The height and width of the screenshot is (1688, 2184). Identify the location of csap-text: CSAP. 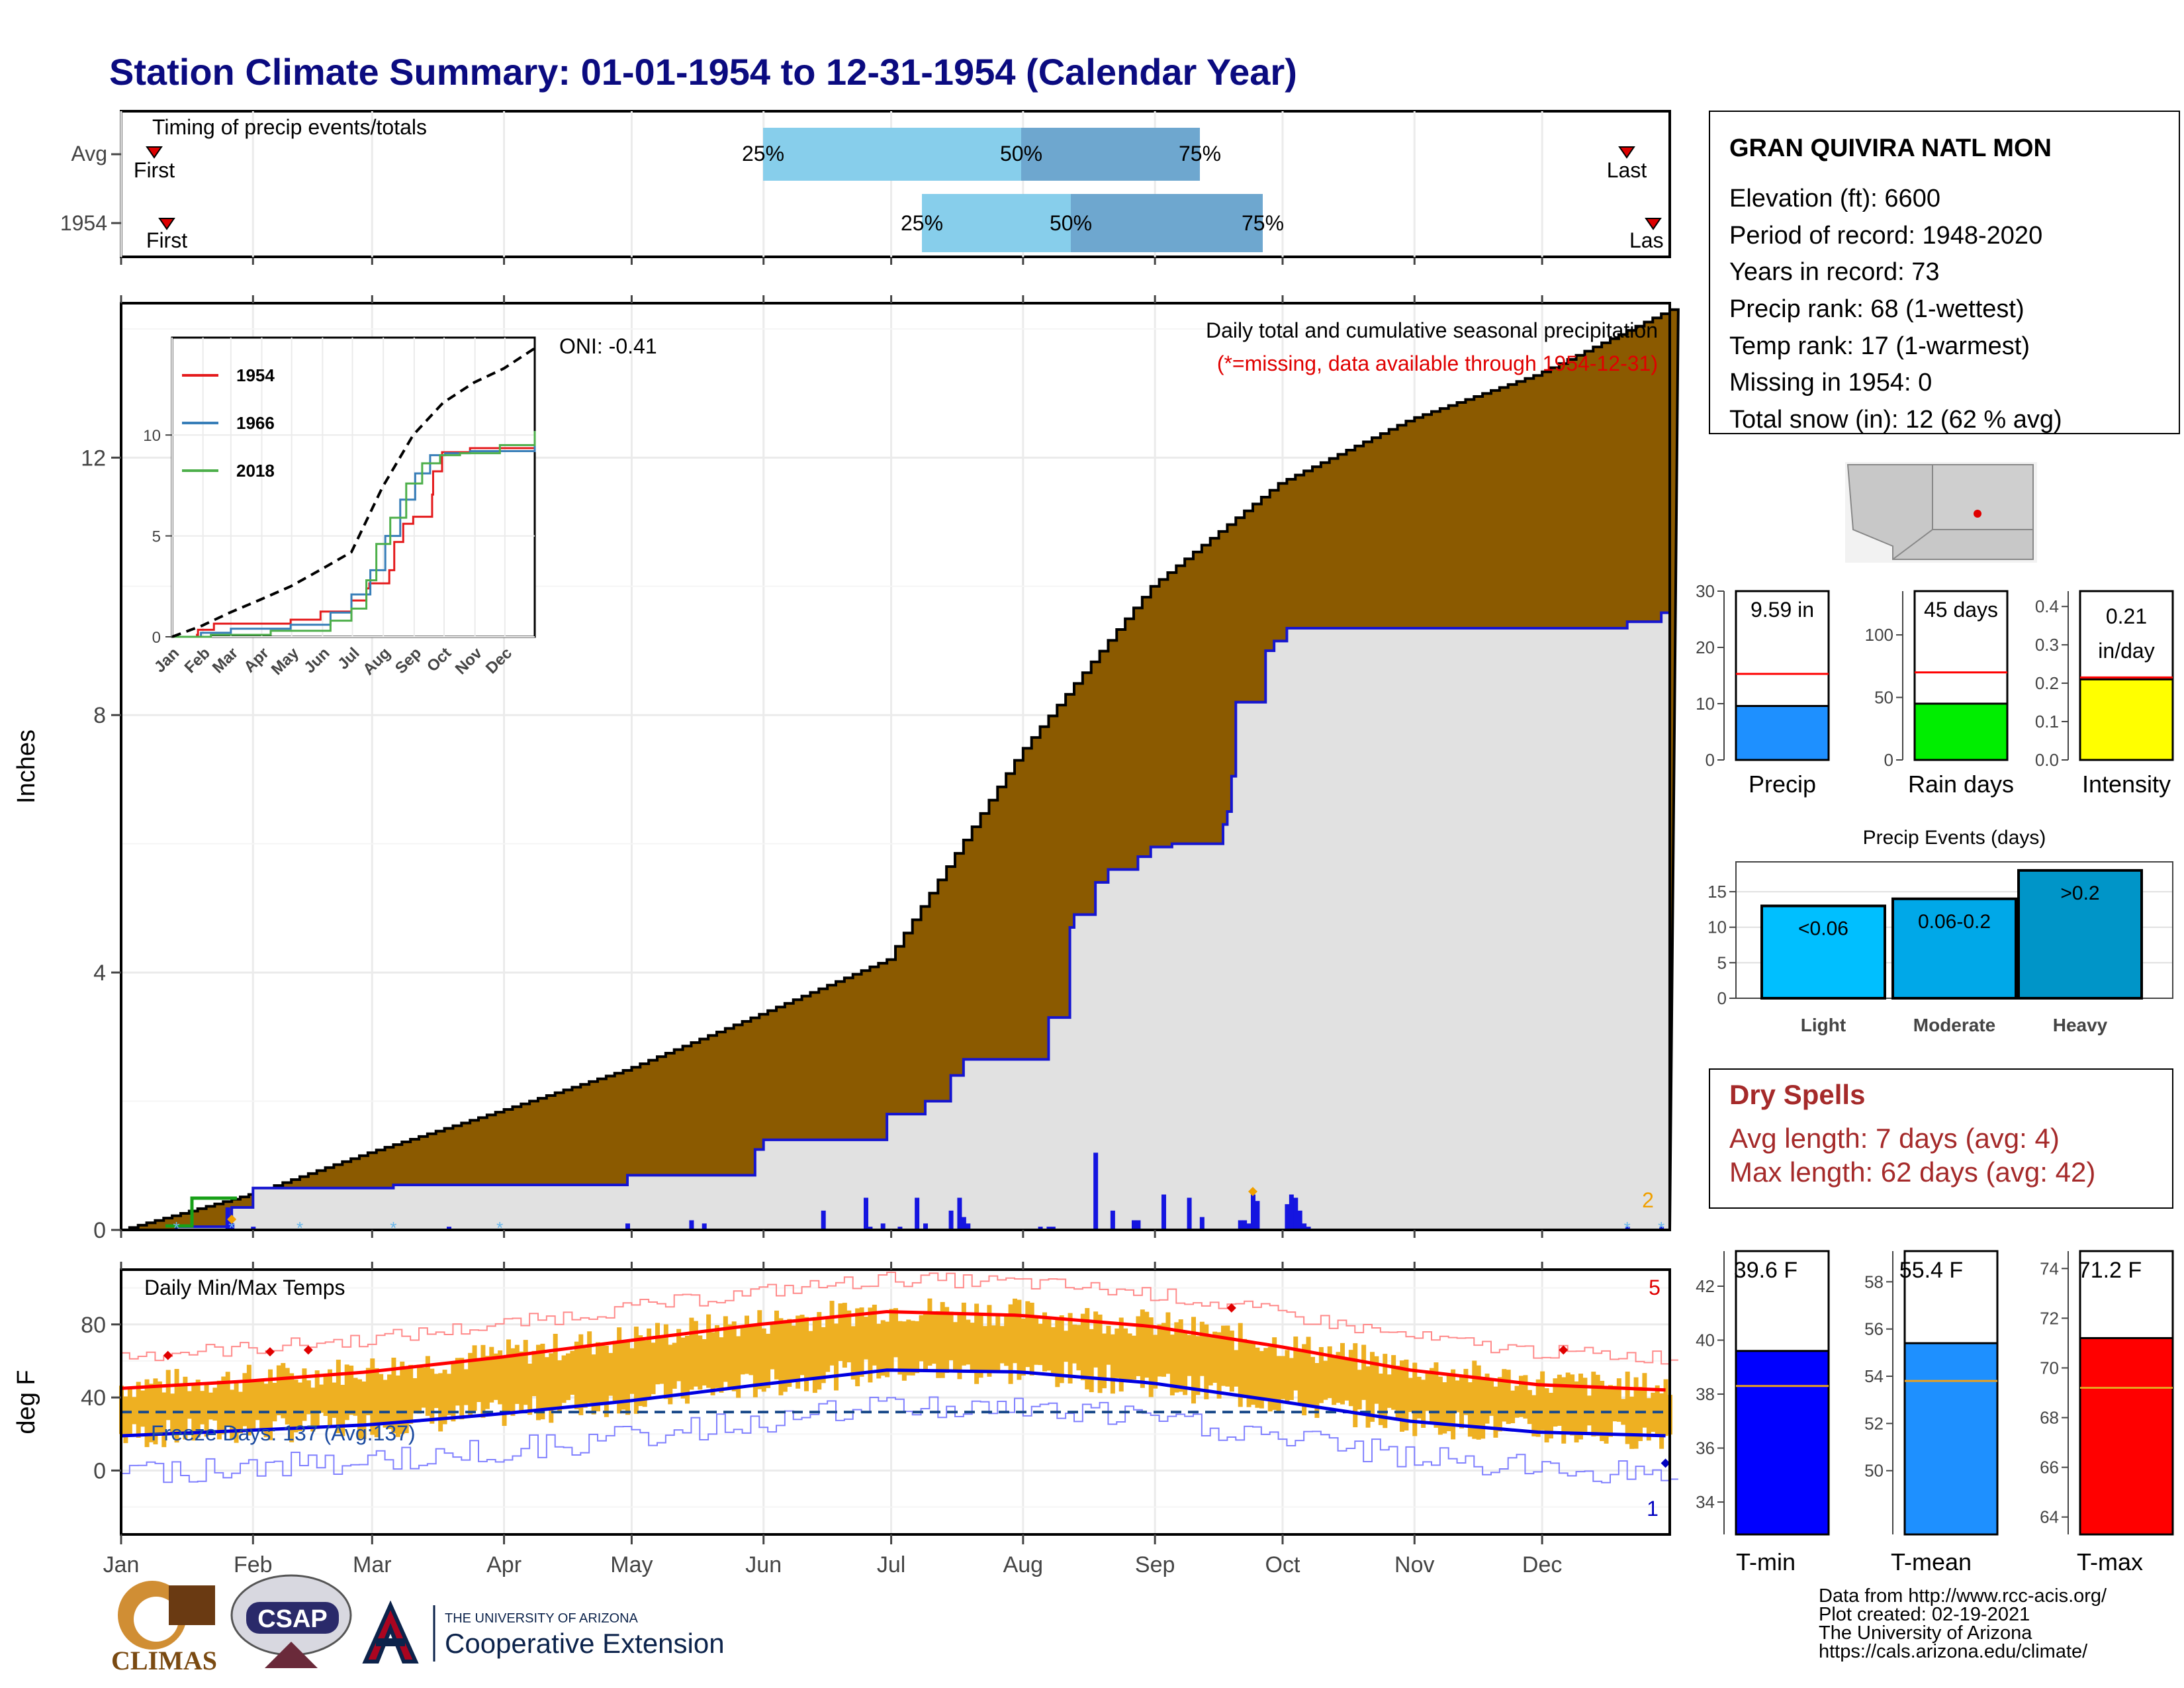
(292, 1619).